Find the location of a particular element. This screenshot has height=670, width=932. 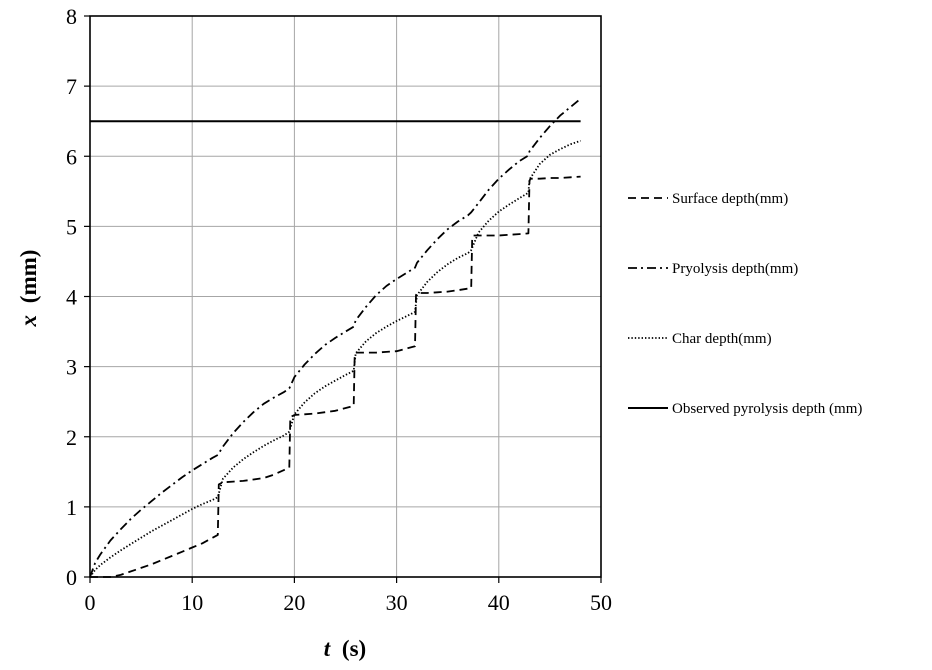

y-tick-label: 0 is located at coordinates (71, 577).